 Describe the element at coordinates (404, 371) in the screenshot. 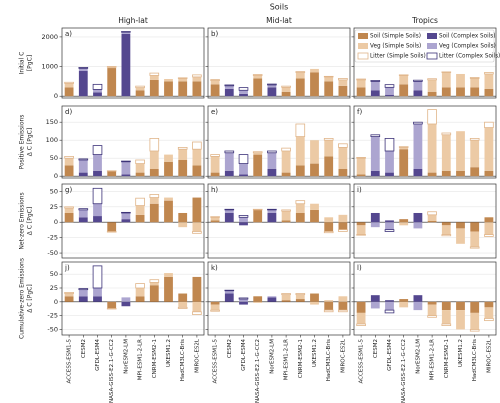

I see `x-tick-label: NASA-GISS-E2.1-G-CC2` at that location.